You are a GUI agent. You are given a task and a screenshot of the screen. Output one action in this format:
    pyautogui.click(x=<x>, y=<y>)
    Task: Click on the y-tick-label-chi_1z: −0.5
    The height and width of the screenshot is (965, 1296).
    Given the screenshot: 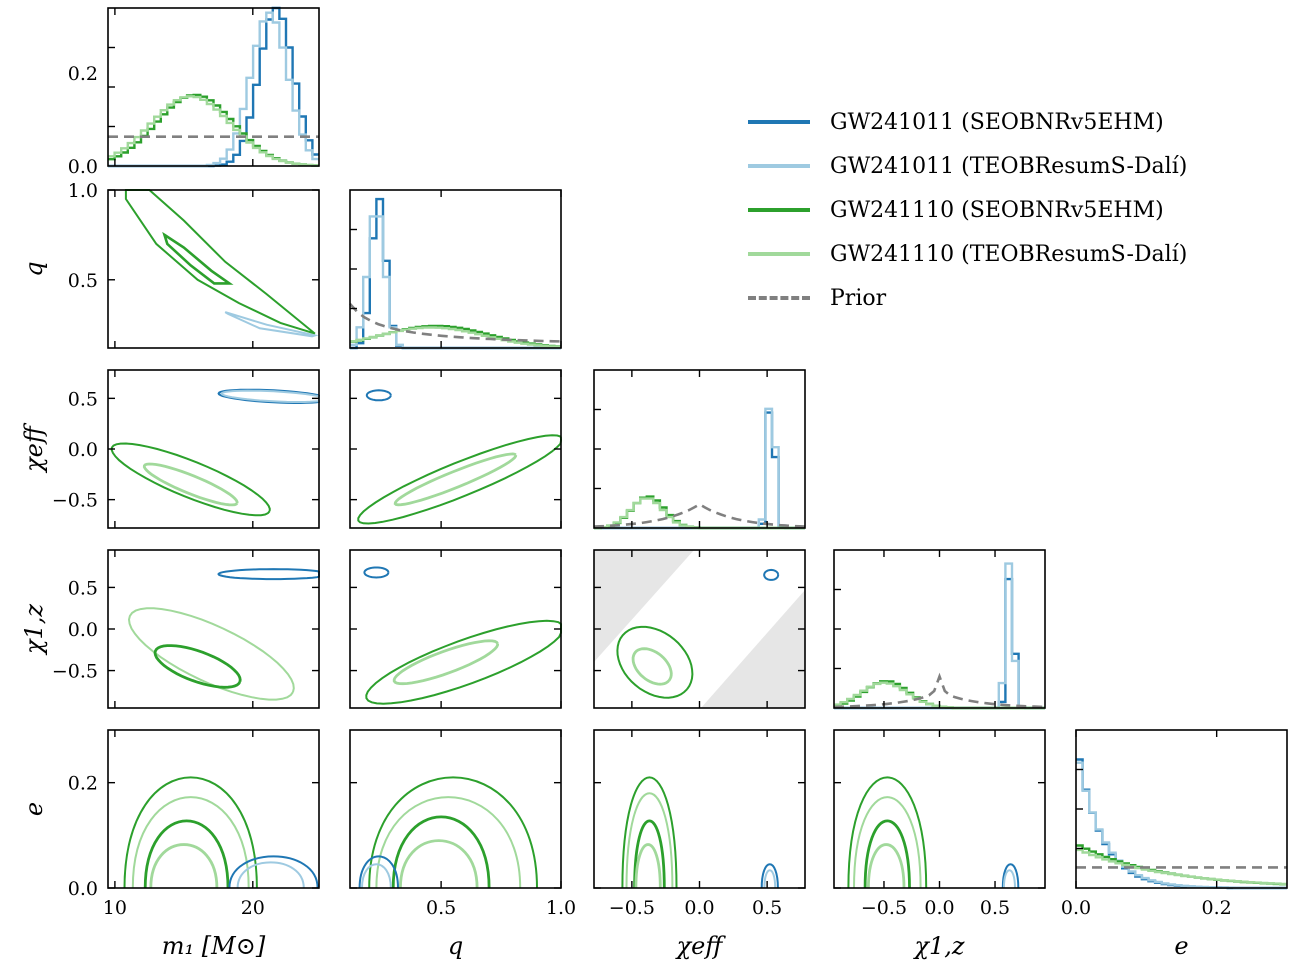 What is the action you would take?
    pyautogui.click(x=75, y=672)
    